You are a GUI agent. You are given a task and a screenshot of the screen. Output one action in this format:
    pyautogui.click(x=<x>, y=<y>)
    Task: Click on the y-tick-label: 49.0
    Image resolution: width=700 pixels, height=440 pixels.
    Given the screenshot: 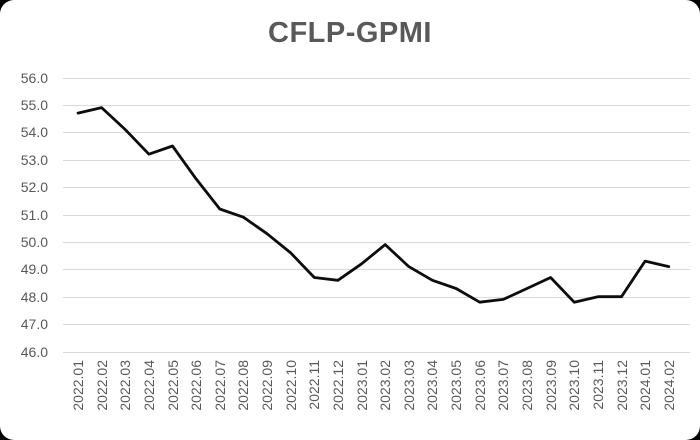 What is the action you would take?
    pyautogui.click(x=34, y=269)
    